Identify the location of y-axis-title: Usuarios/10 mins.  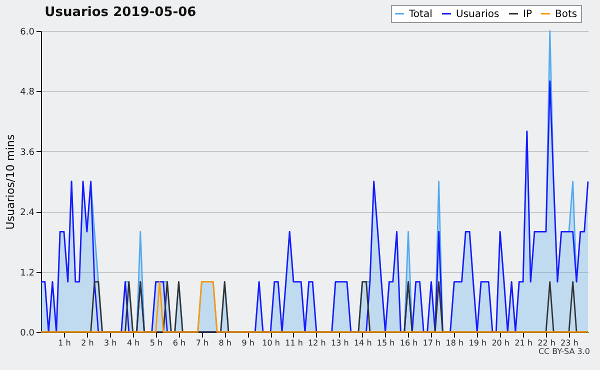
(11, 182).